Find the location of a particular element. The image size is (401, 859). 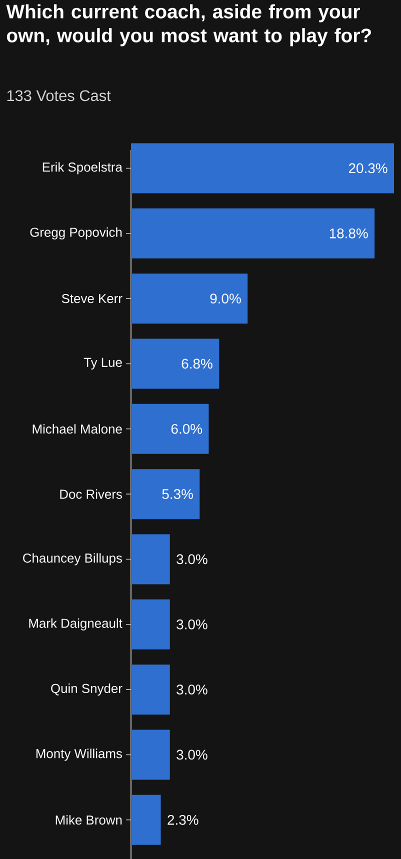

data-label: 2.3% is located at coordinates (183, 819).